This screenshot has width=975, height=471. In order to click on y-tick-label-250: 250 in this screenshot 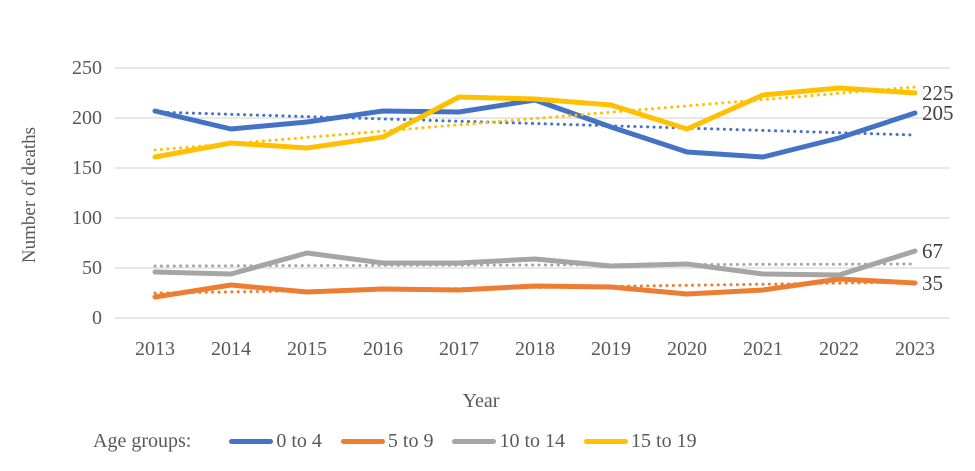, I will do `click(87, 68)`.